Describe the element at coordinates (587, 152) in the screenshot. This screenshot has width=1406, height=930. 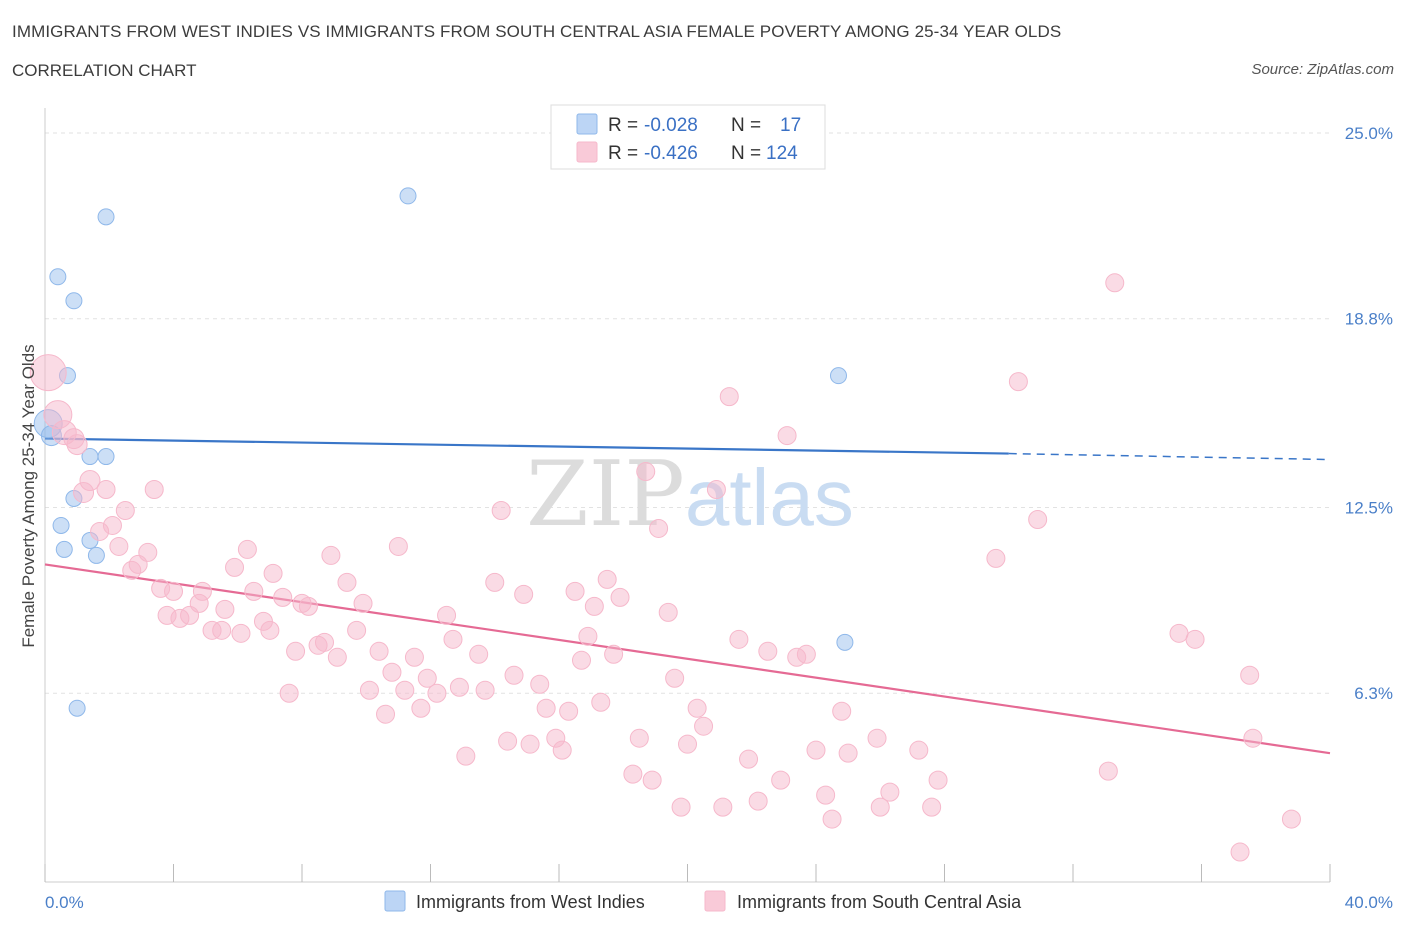
I see `legend-swatch-south-central-asia` at that location.